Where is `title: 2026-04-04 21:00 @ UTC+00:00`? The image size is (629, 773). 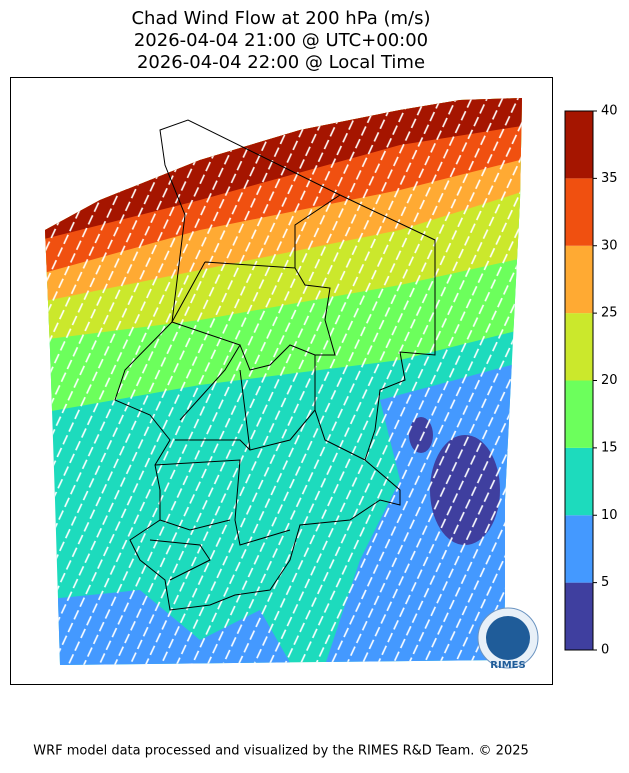
title: 2026-04-04 21:00 @ UTC+00:00 is located at coordinates (281, 40).